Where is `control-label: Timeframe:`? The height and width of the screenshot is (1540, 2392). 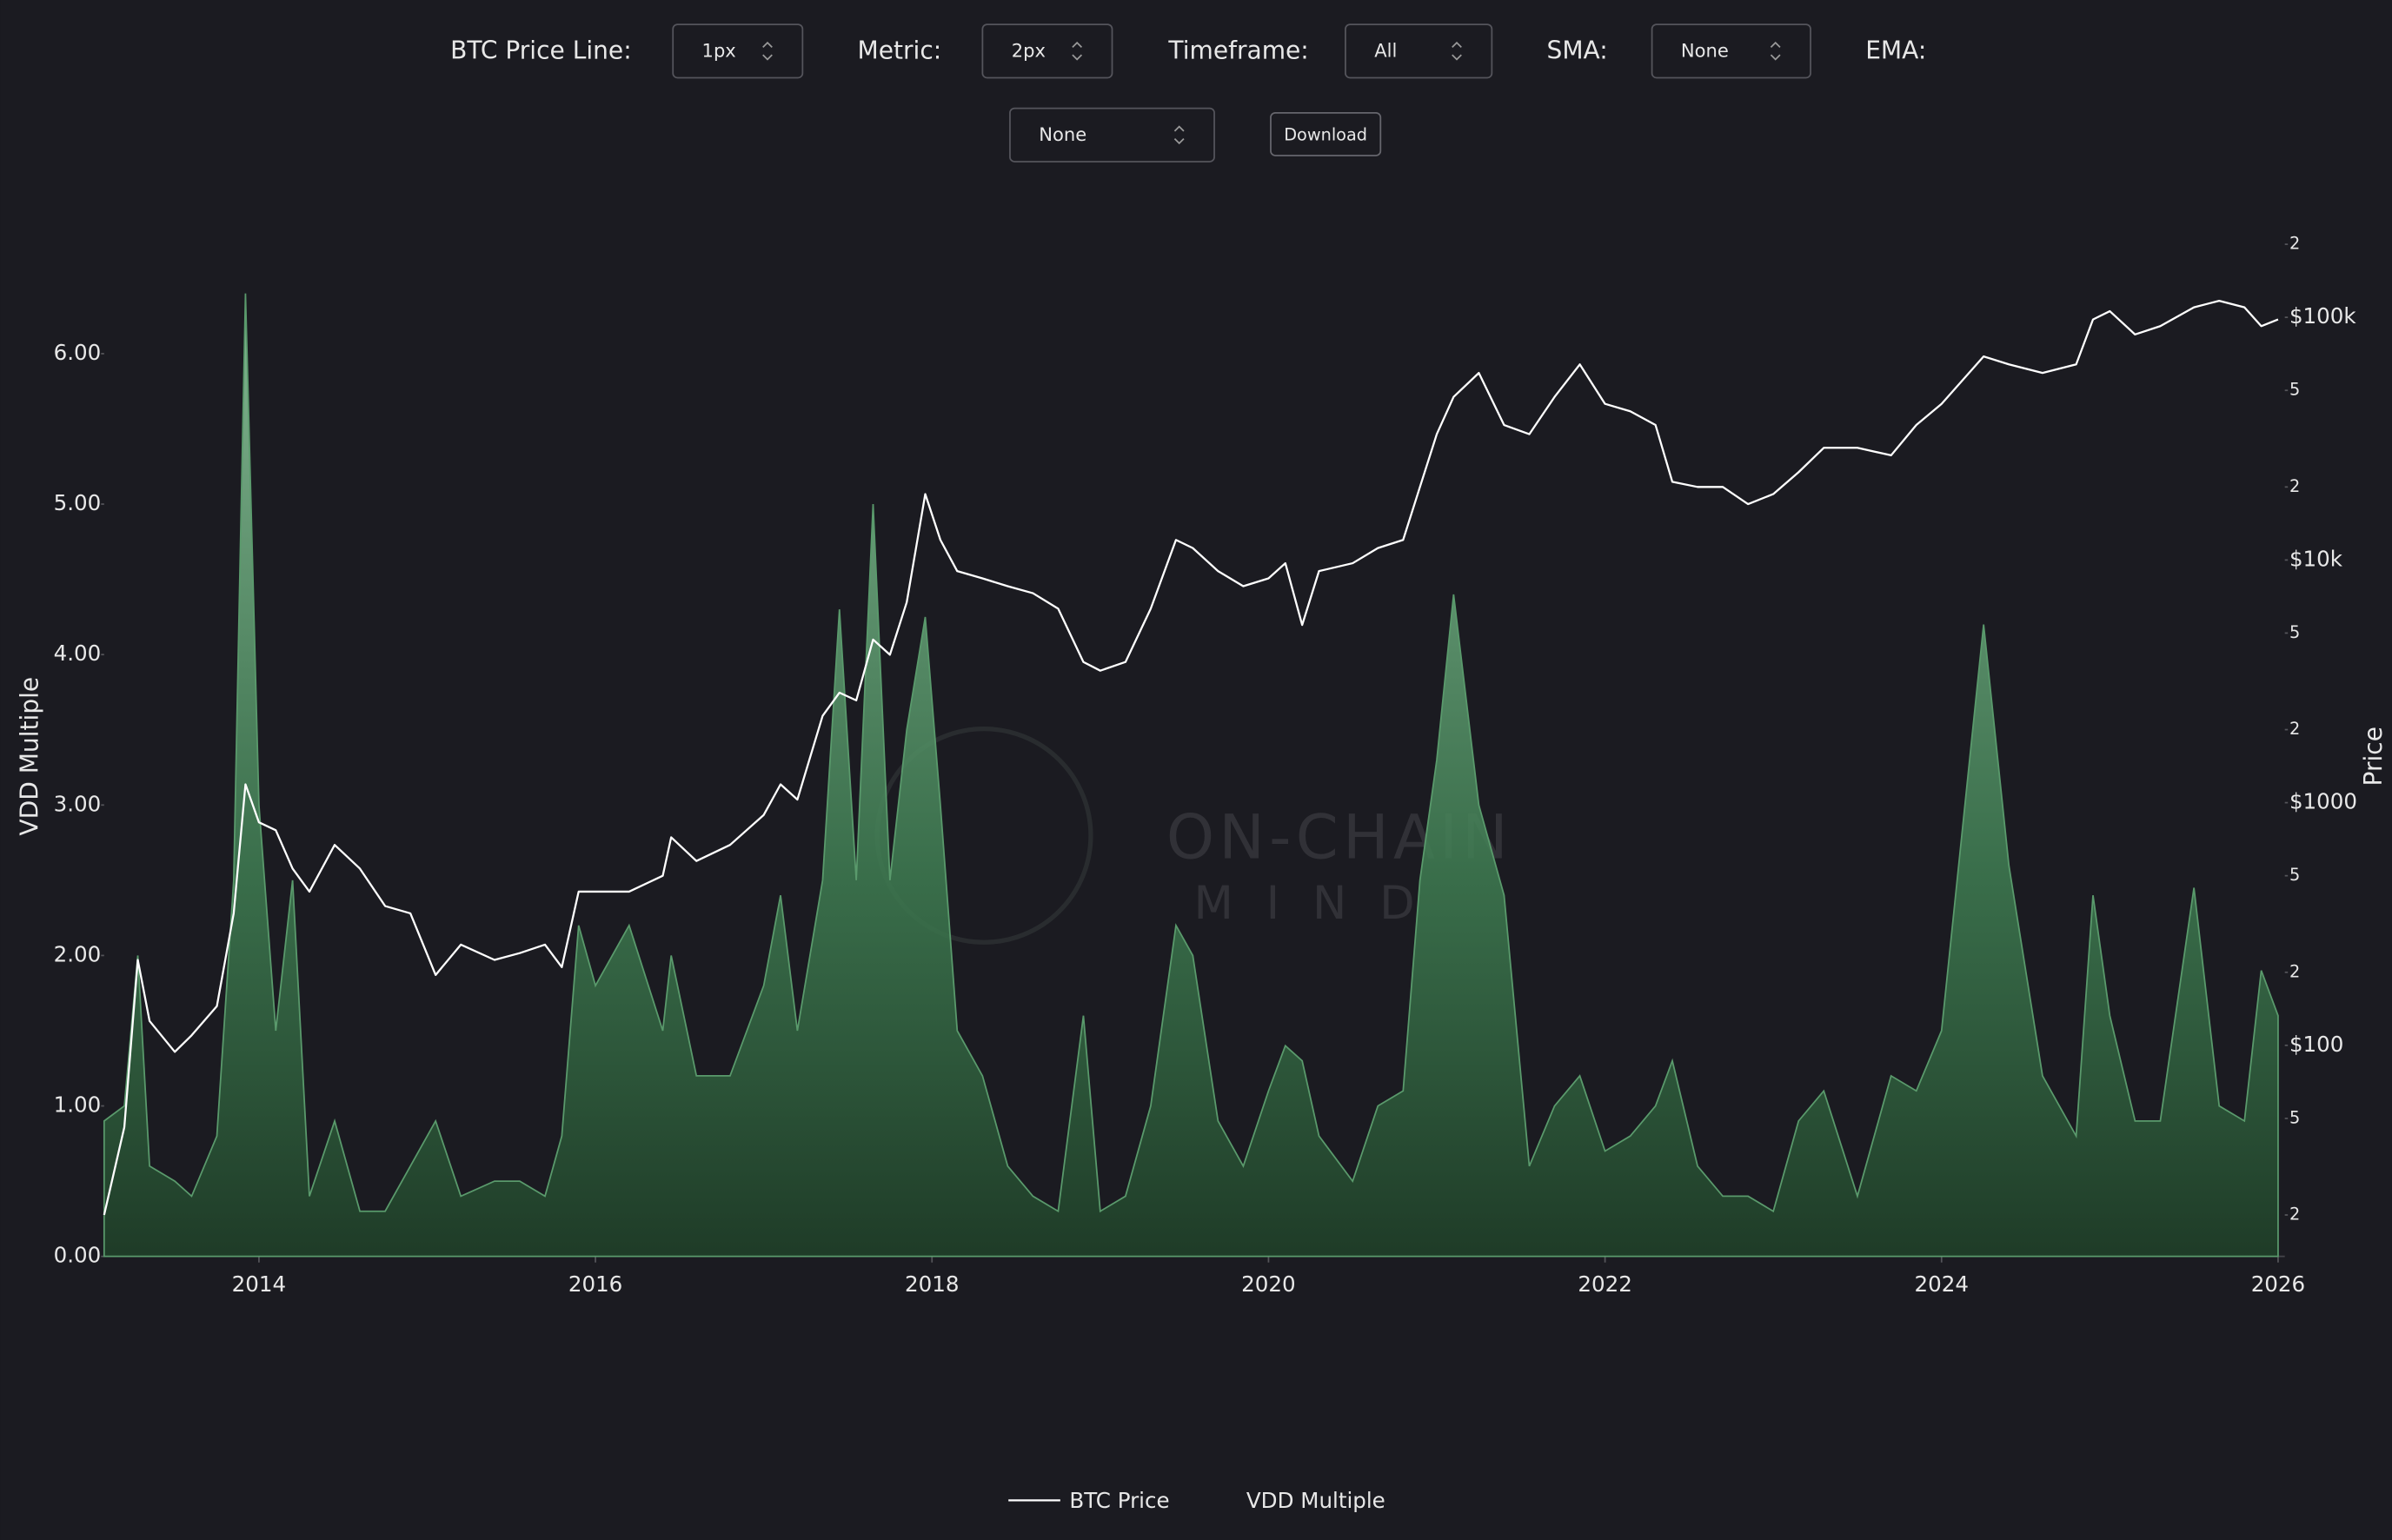
control-label: Timeframe: is located at coordinates (1237, 51).